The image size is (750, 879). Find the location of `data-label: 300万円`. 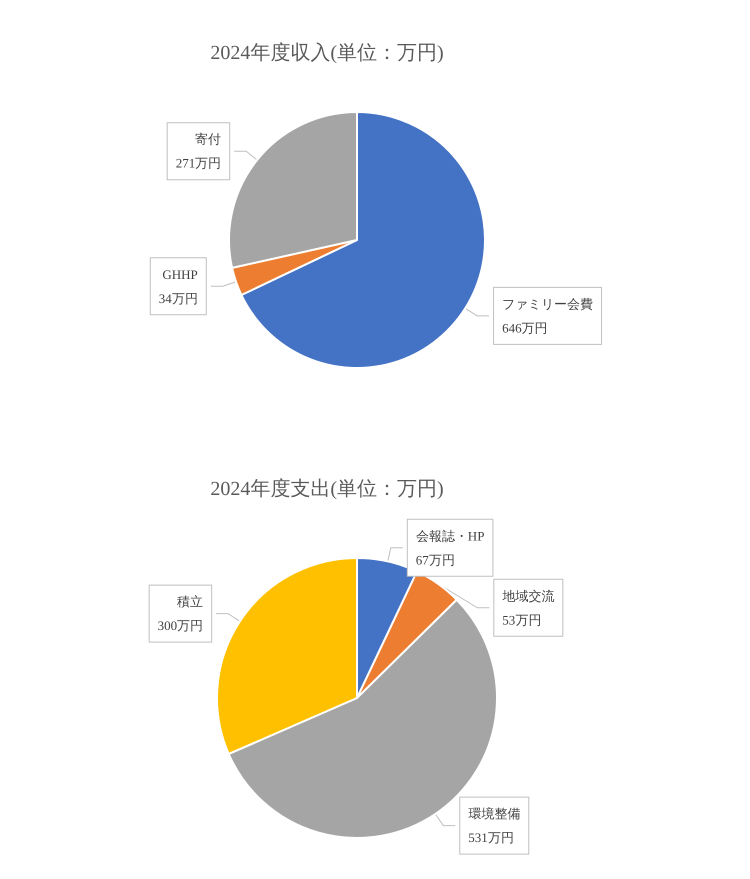

data-label: 300万円 is located at coordinates (181, 626).